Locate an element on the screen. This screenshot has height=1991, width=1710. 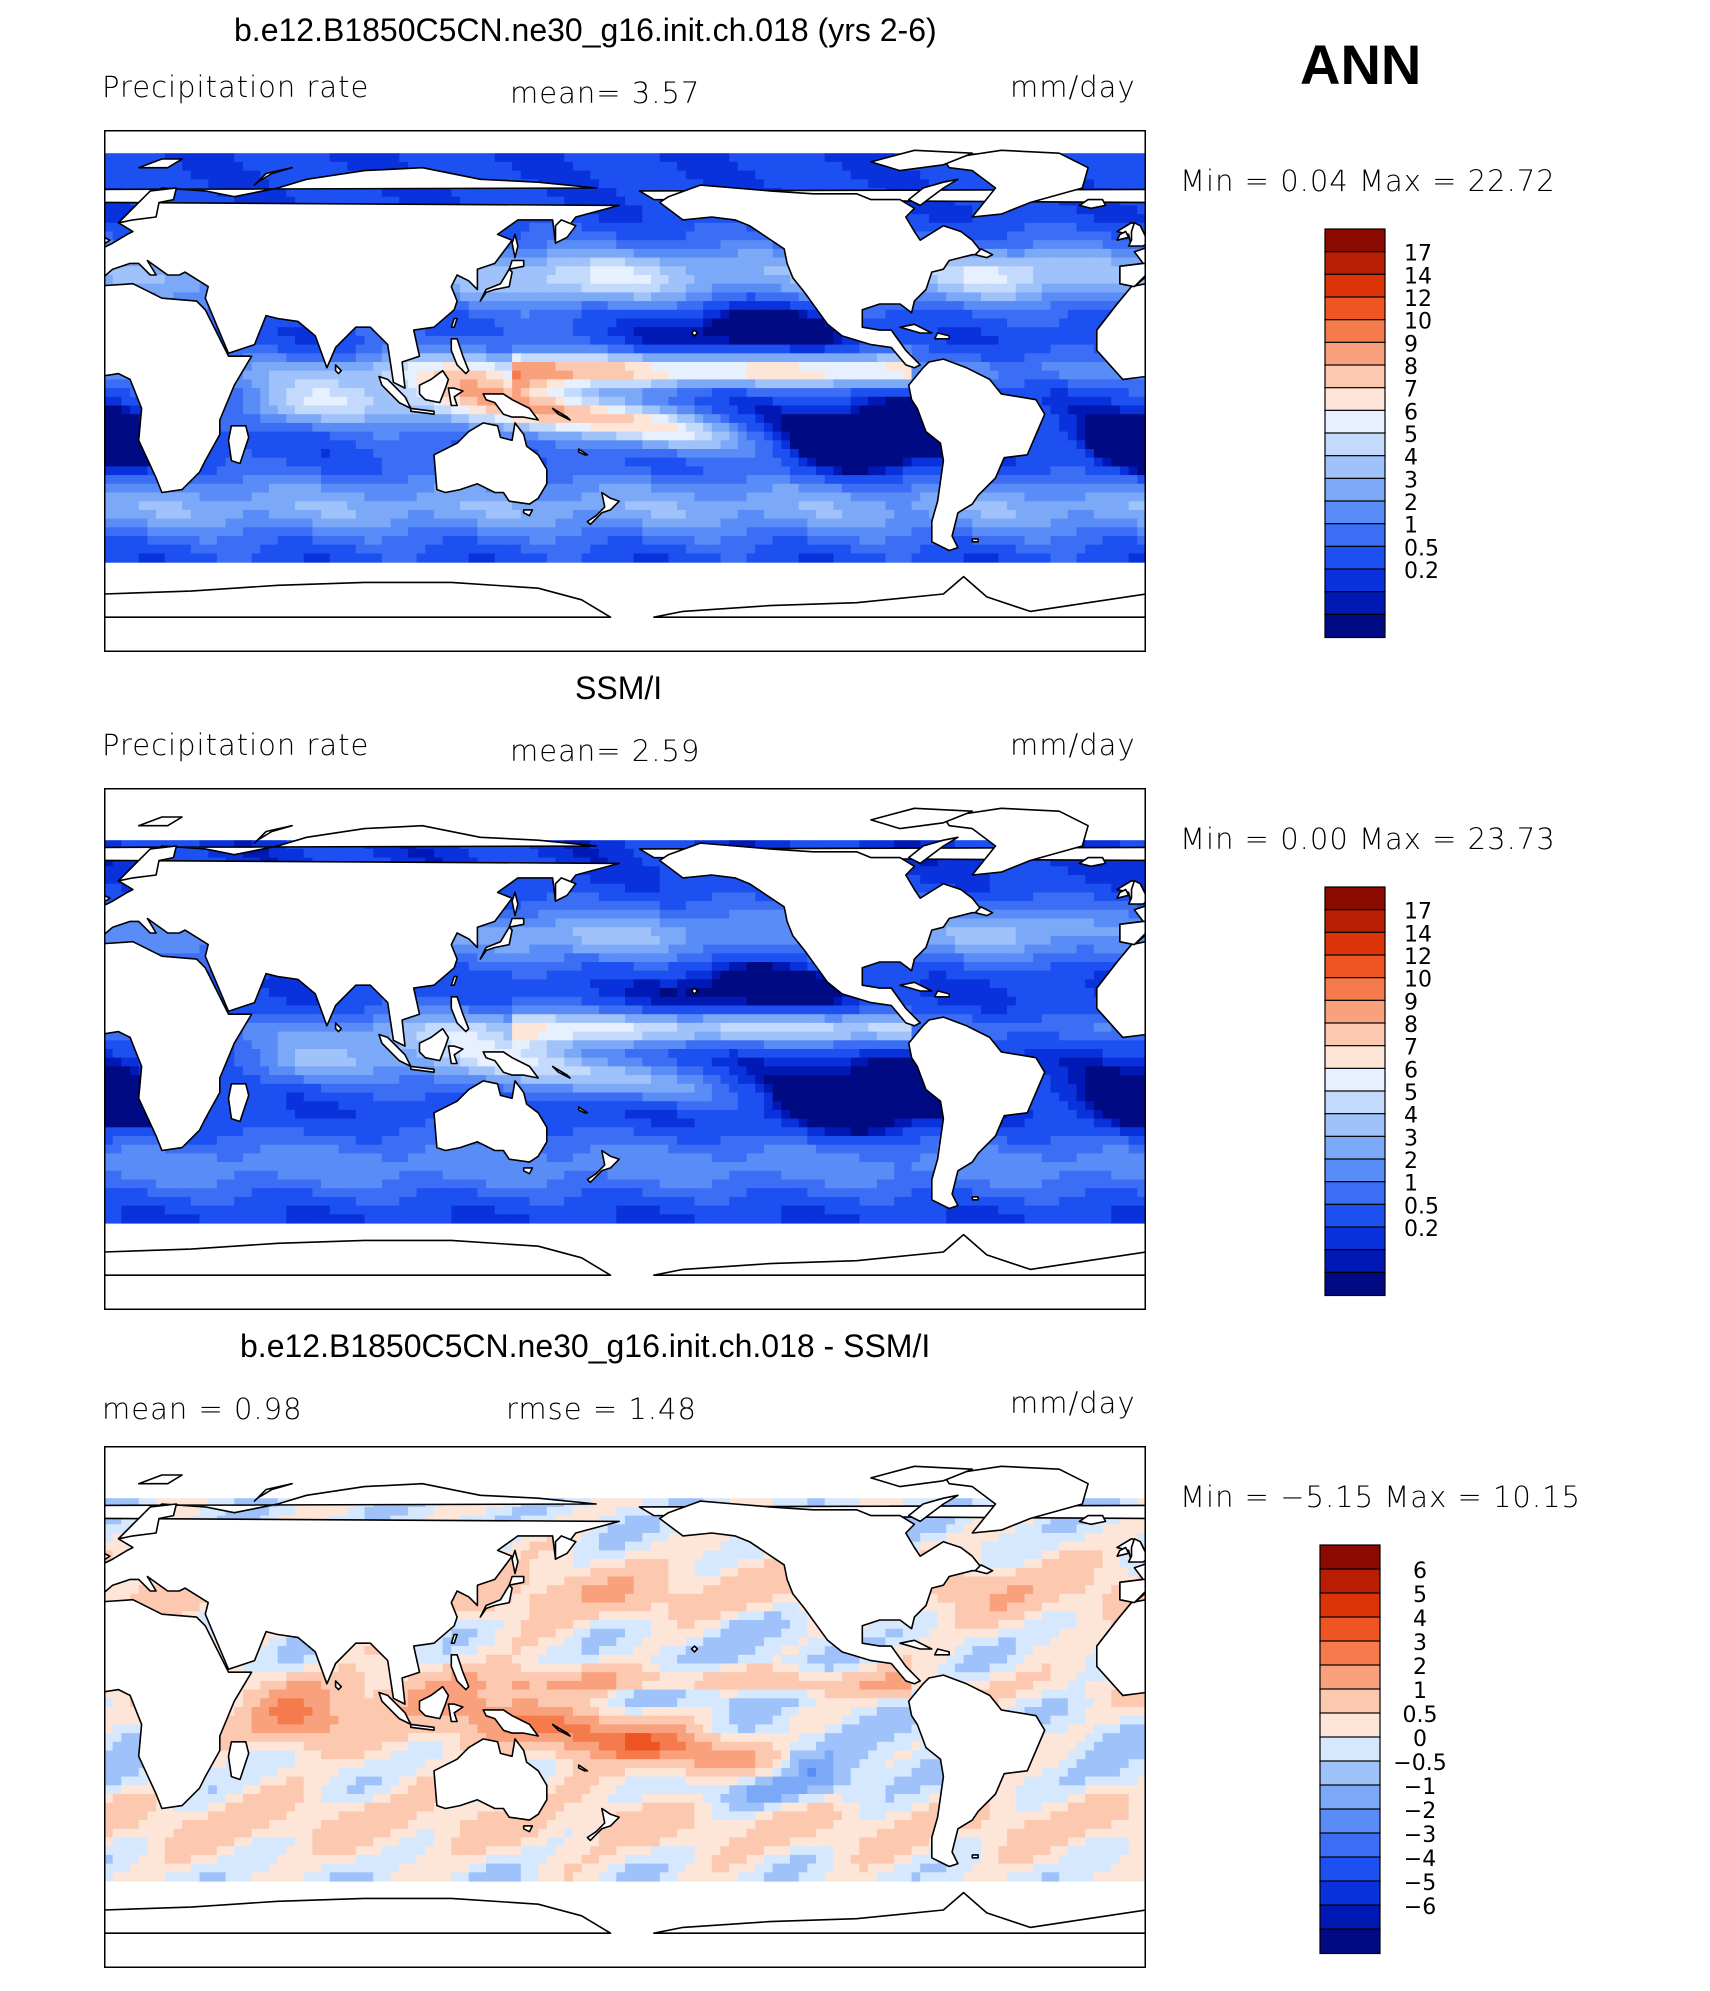
colorbar-label: 0 is located at coordinates (1420, 1739).